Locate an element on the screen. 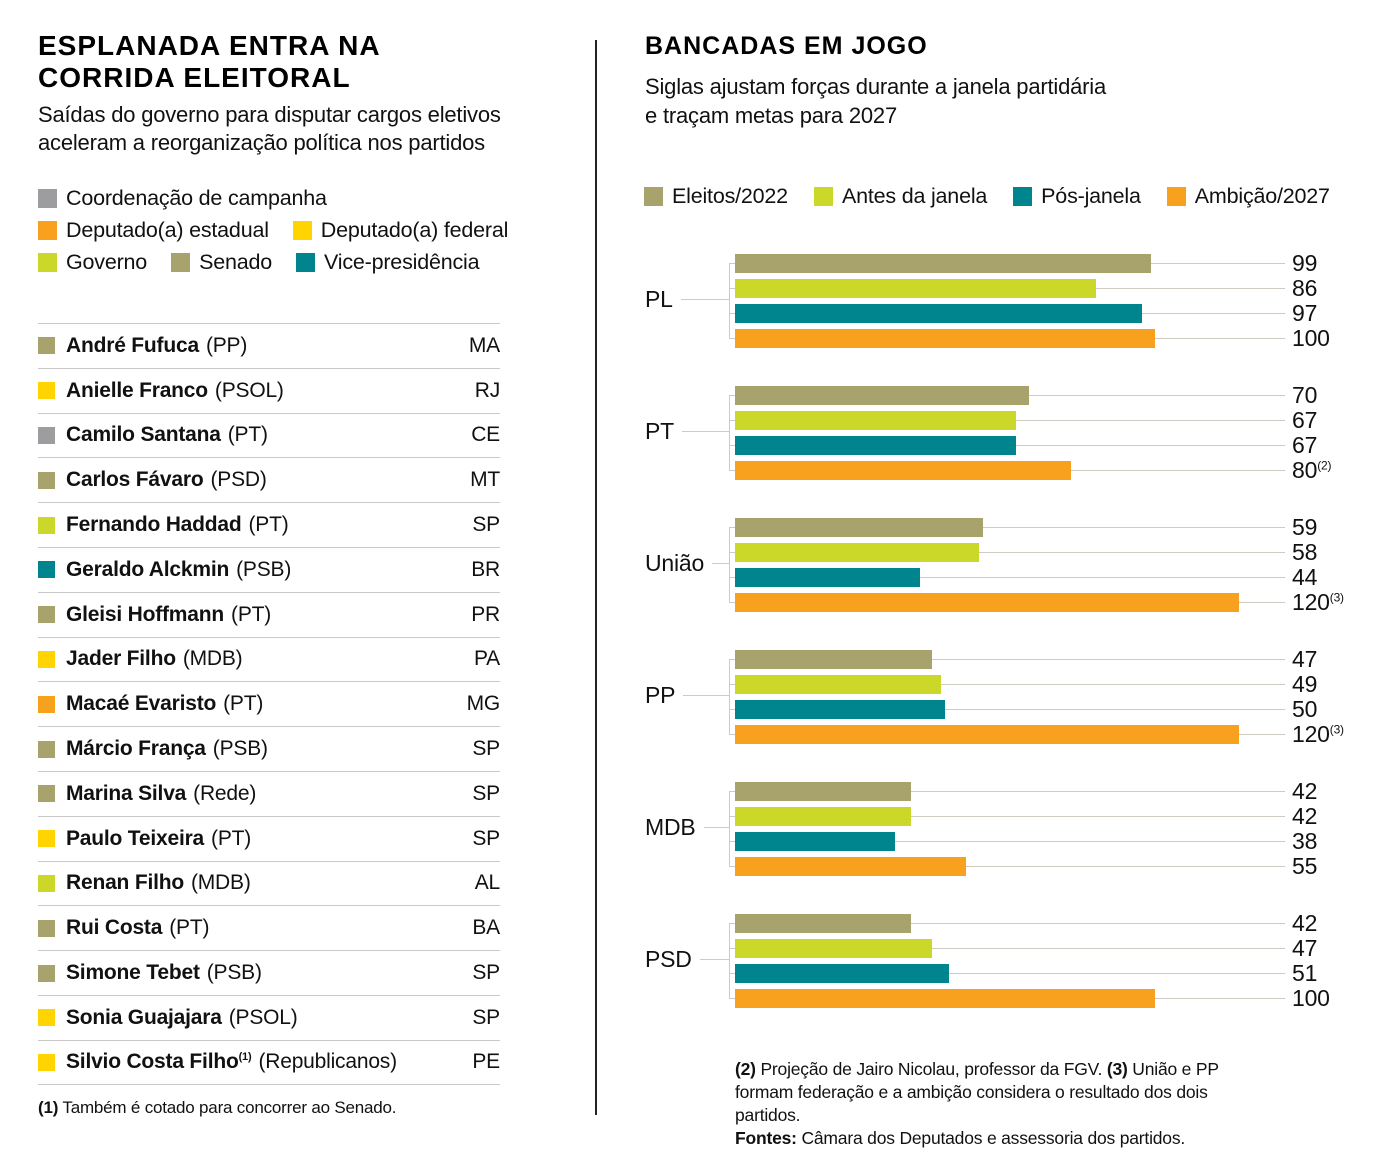 This screenshot has height=1152, width=1380. value-label: 51 is located at coordinates (1305, 973).